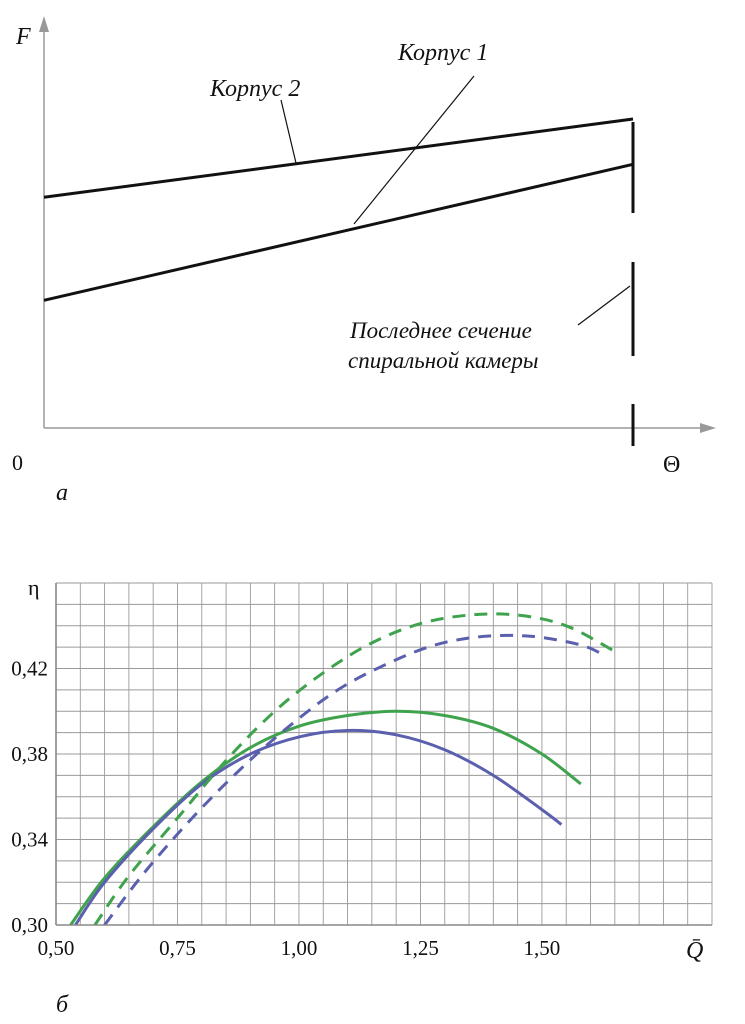  Describe the element at coordinates (443, 360) in the screenshot. I see `annotation-last-section-line2: спиральной камеры` at that location.